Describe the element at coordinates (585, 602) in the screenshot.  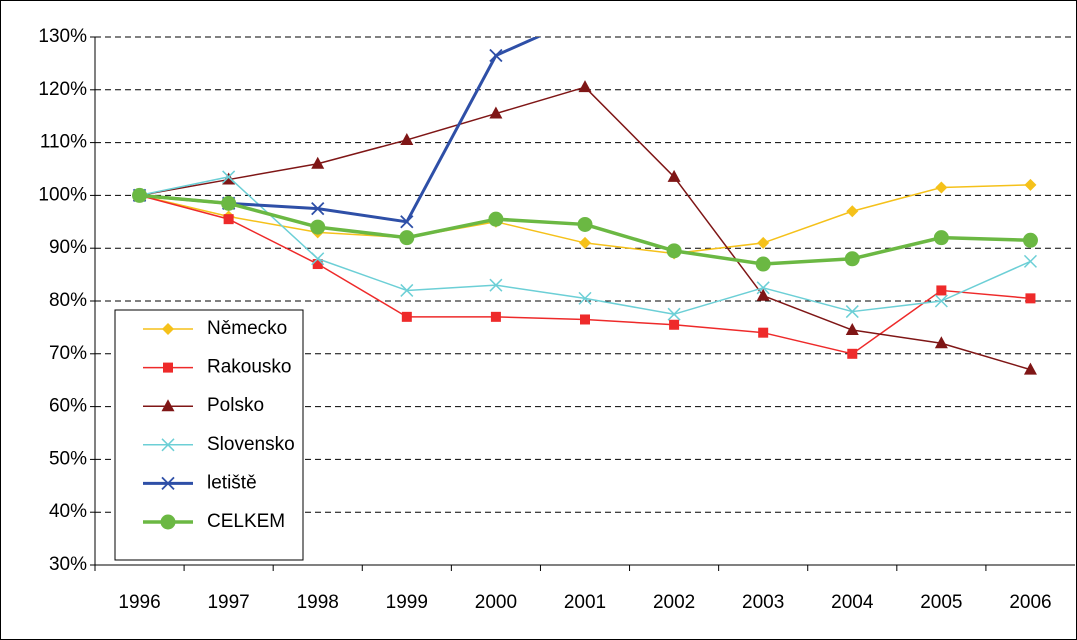
I see `x-tick-label: 2001` at that location.